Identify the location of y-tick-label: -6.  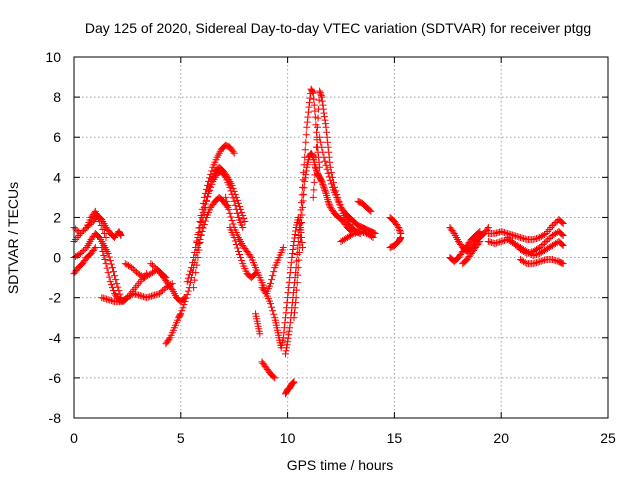
(55, 378).